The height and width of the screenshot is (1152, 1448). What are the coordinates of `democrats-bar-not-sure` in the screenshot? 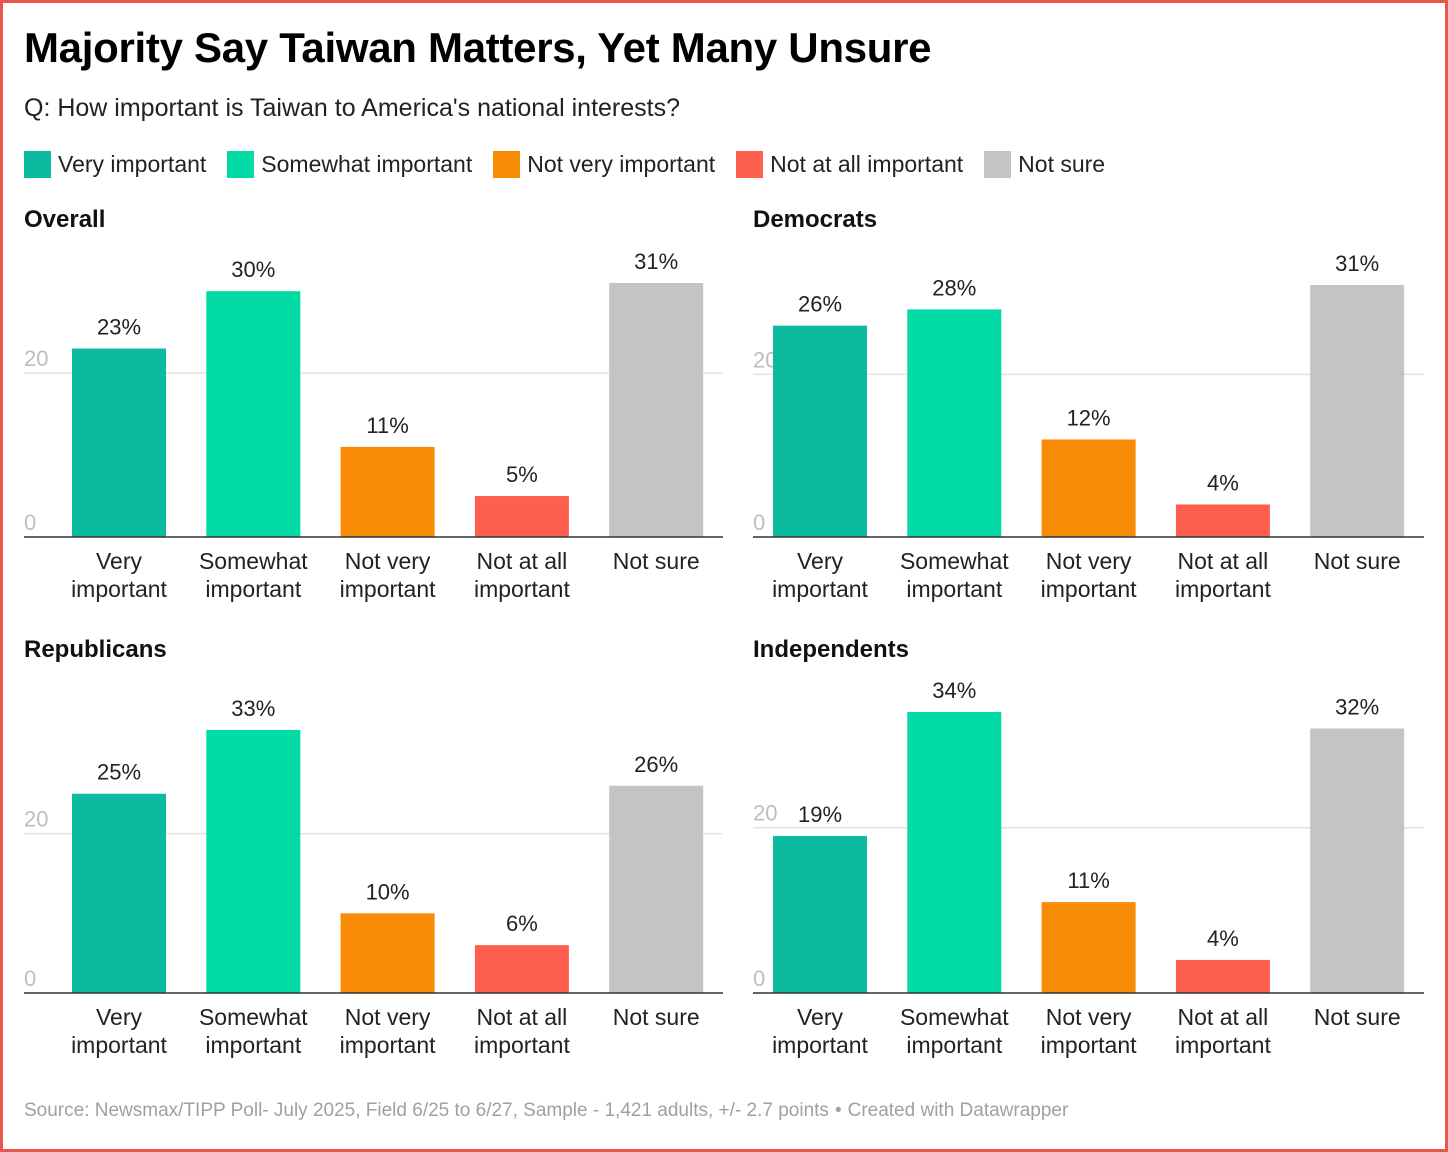 It's located at (1357, 411).